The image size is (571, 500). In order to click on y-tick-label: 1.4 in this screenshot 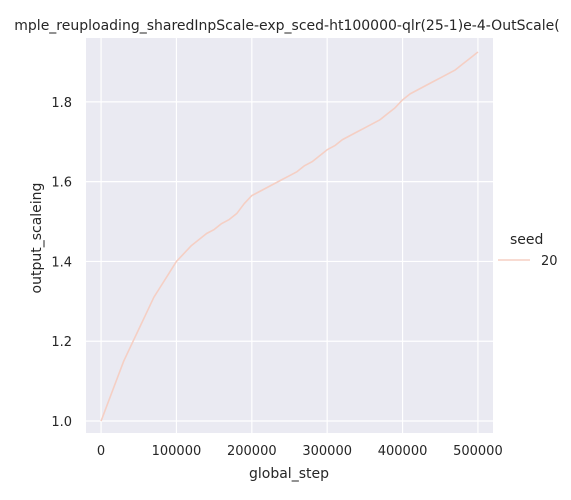, I will do `click(61, 262)`.